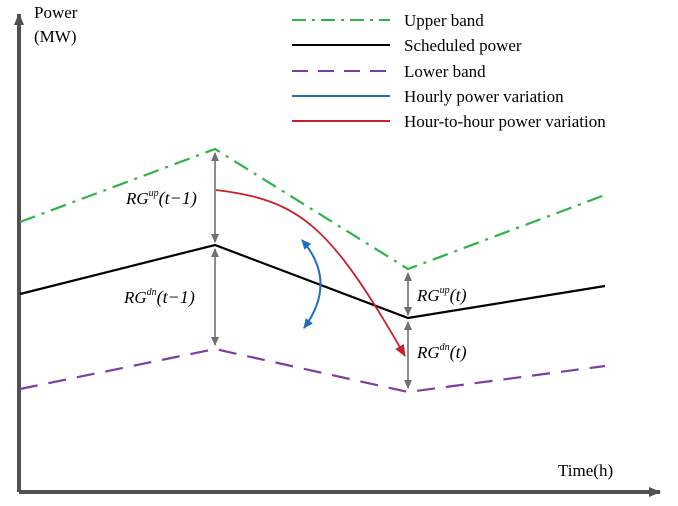  What do you see at coordinates (445, 71) in the screenshot?
I see `legend-lower-label: Lower band` at bounding box center [445, 71].